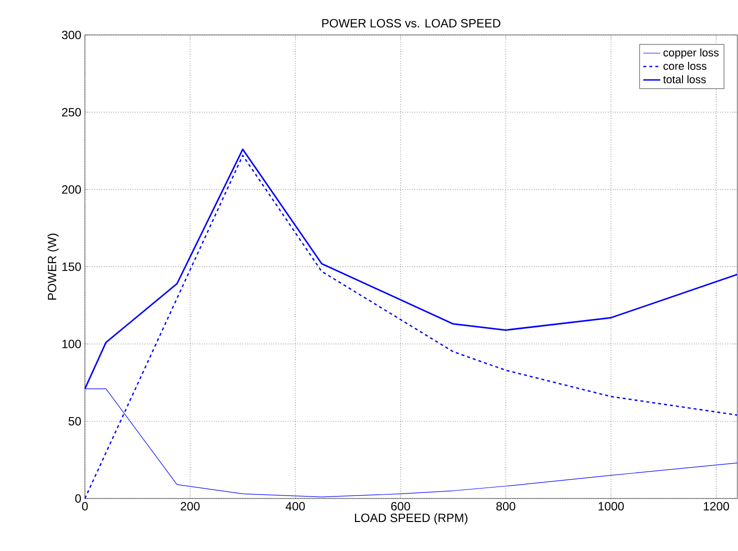 Image resolution: width=738 pixels, height=551 pixels. What do you see at coordinates (53, 266) in the screenshot?
I see `y-axis-title: POWER (W)` at bounding box center [53, 266].